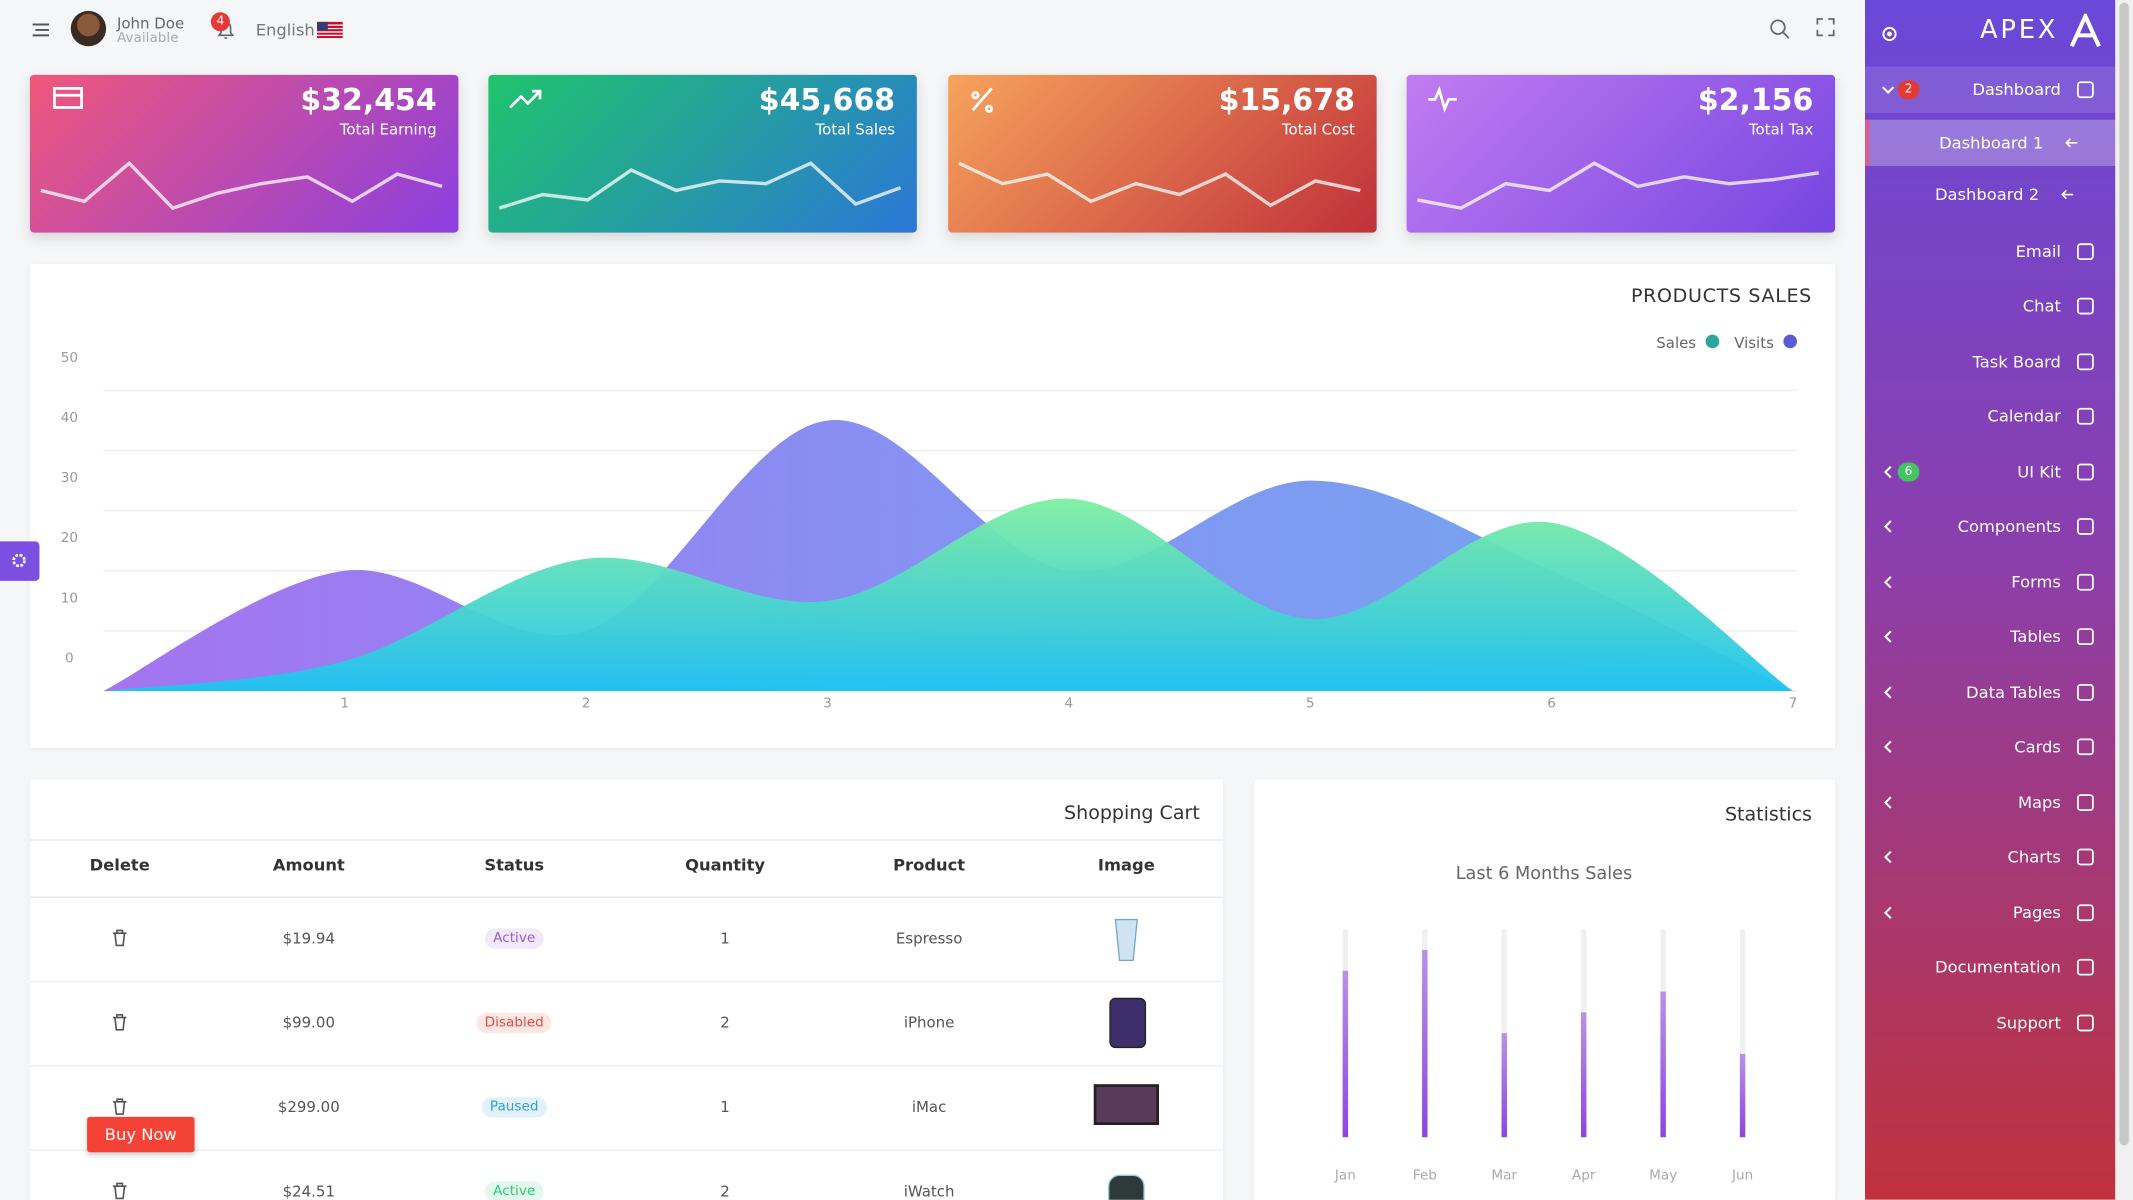 The image size is (2133, 1200). I want to click on menu-item: Tables, so click(1990, 637).